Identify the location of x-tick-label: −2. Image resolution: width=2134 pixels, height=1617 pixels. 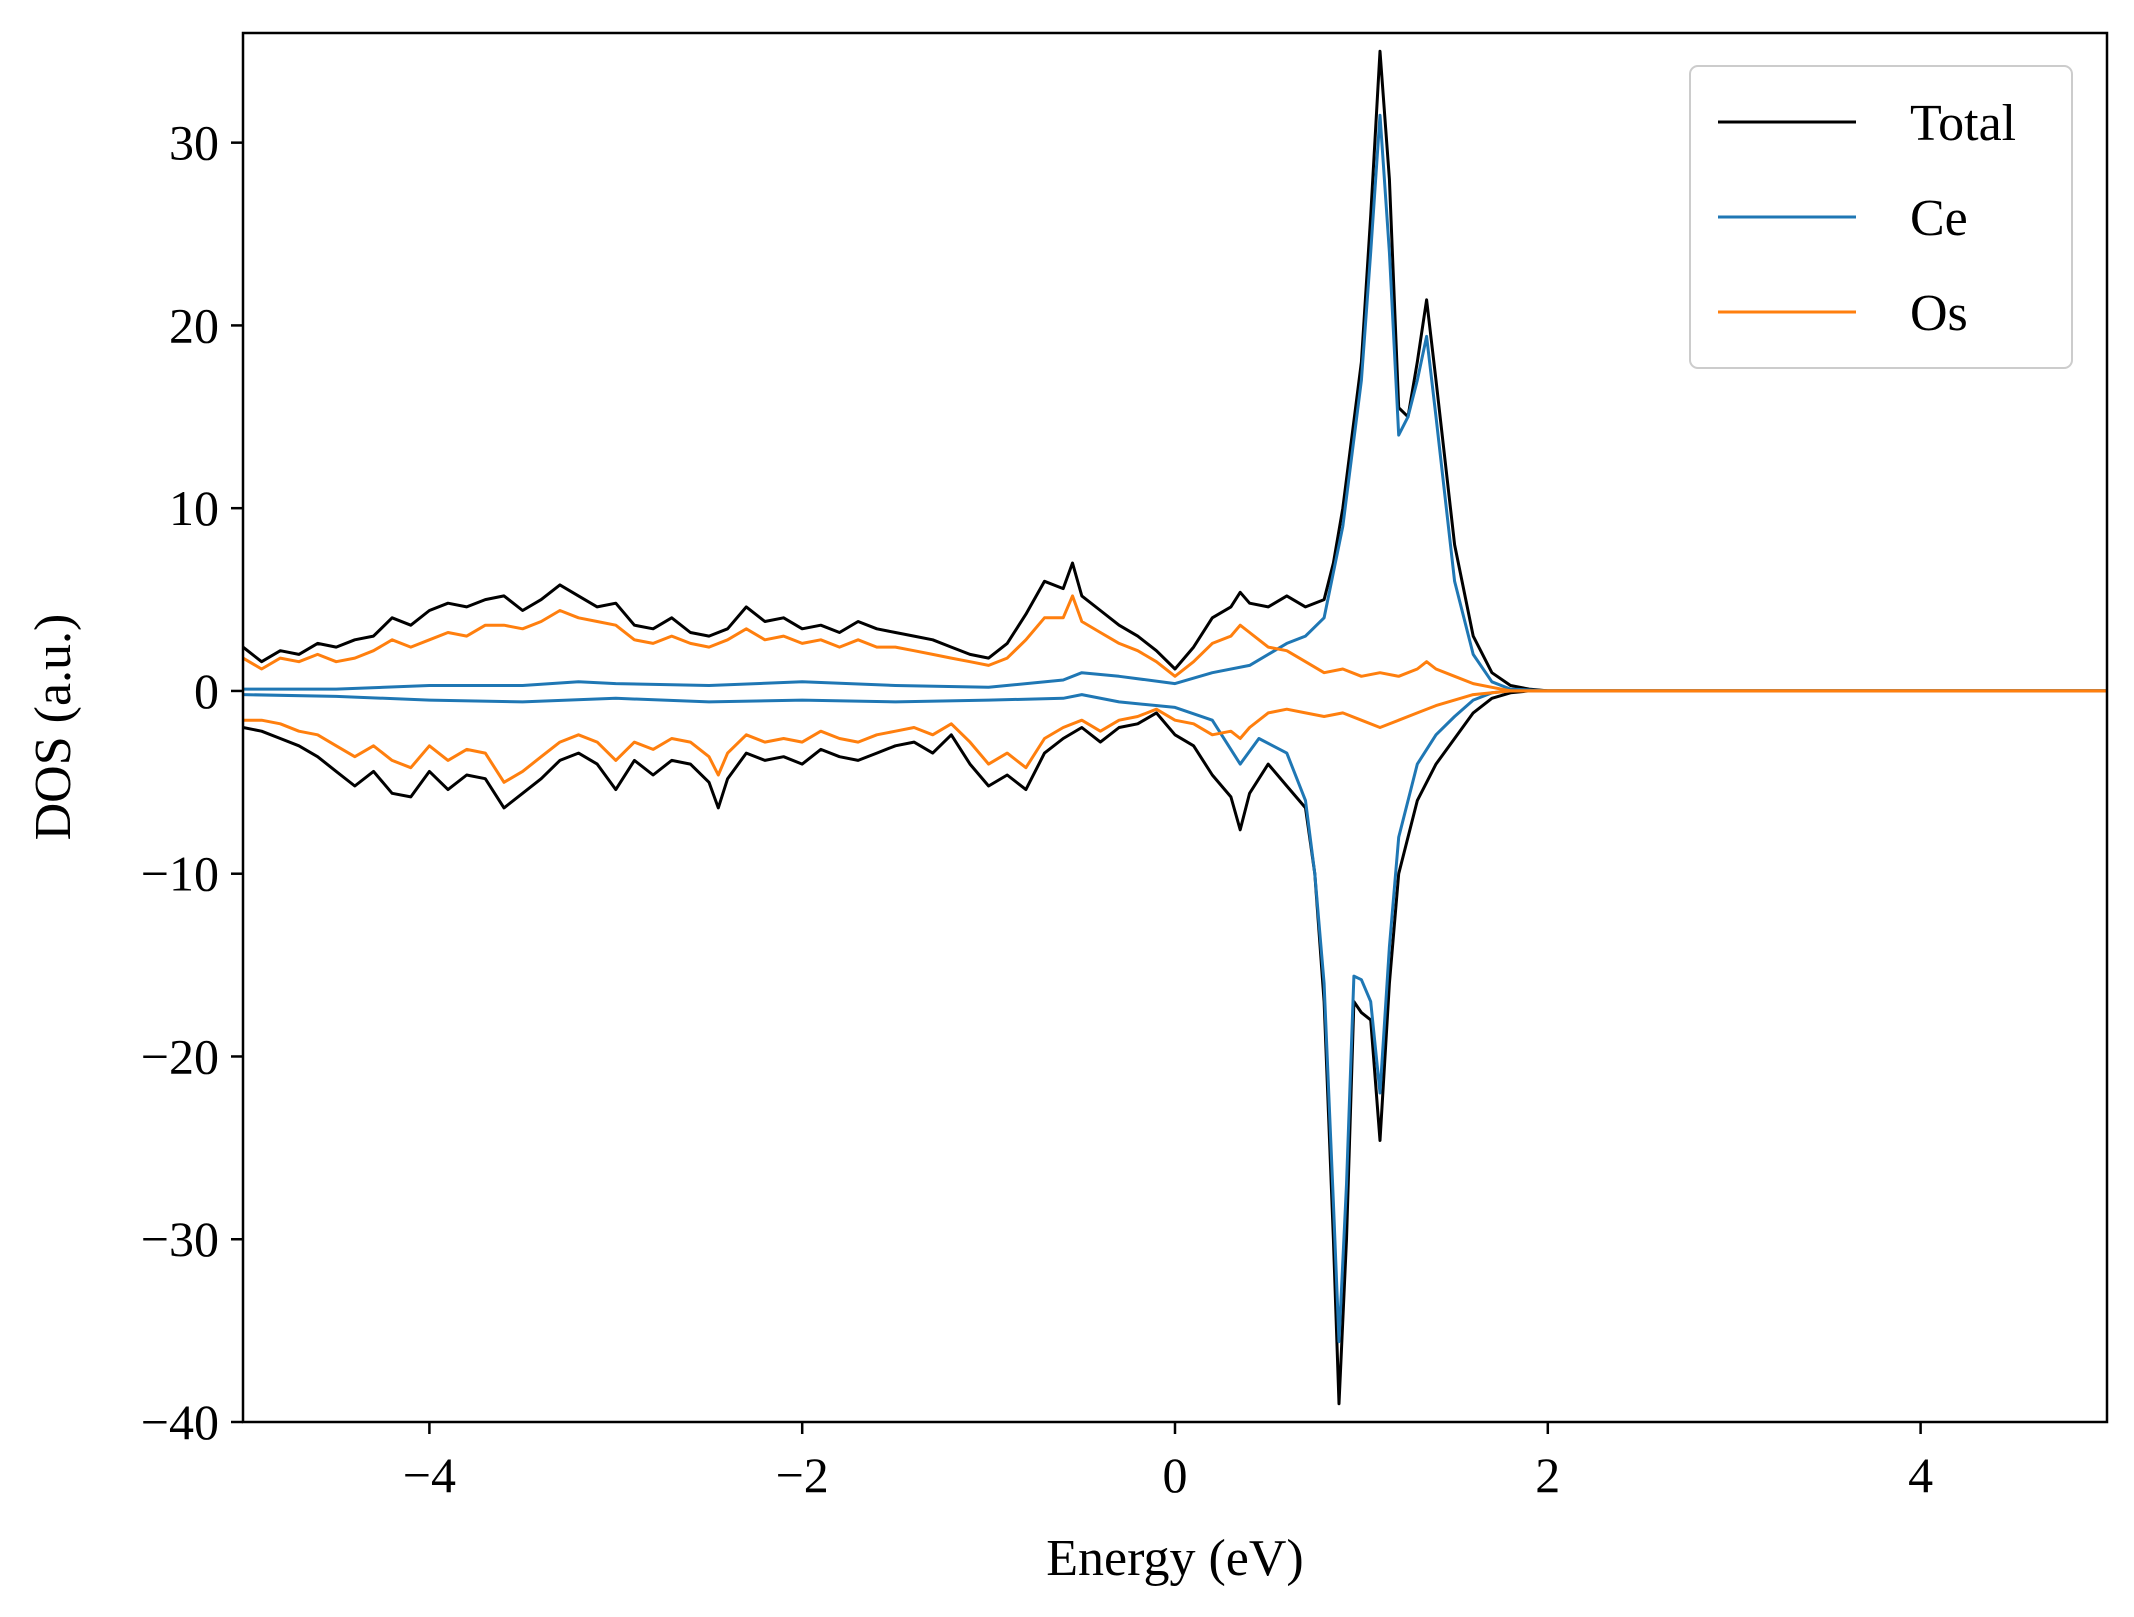
(802, 1475).